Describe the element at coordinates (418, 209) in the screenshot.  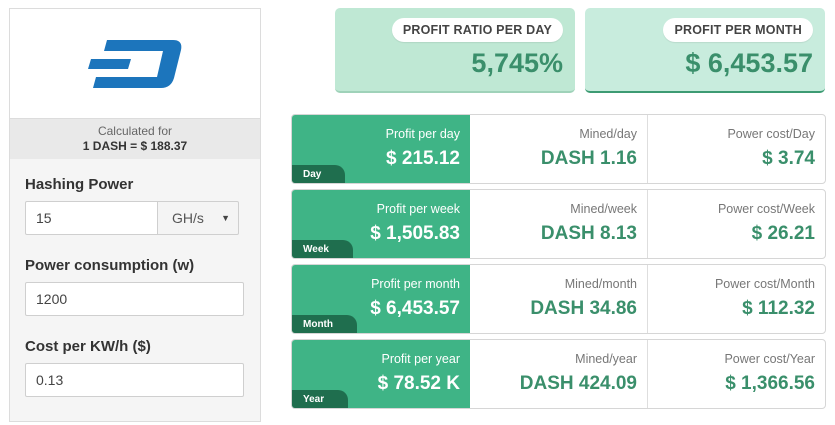
I see `profit-label: Profit per week` at that location.